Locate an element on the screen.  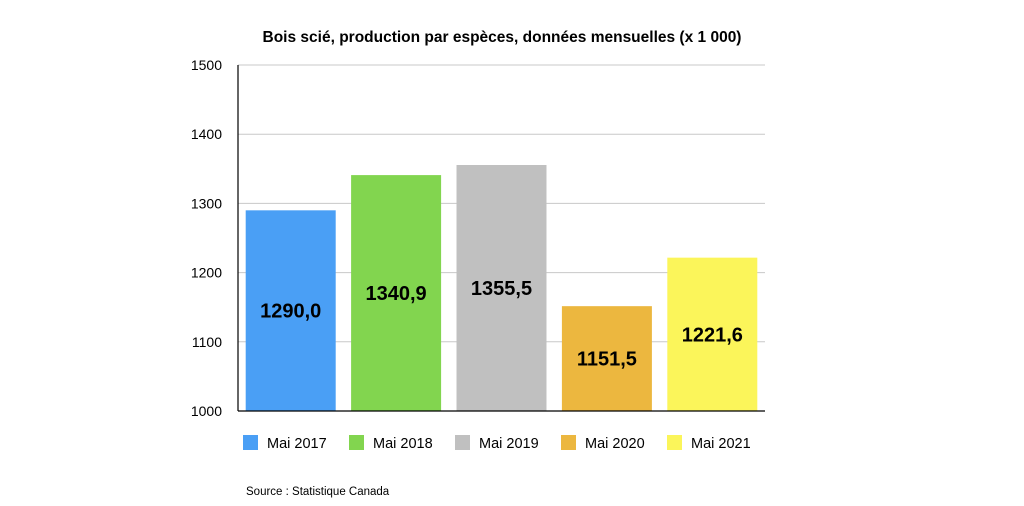
data-labels: 1290,0 1340,9 1355,5 1151,5 1221,6 is located at coordinates (501, 324).